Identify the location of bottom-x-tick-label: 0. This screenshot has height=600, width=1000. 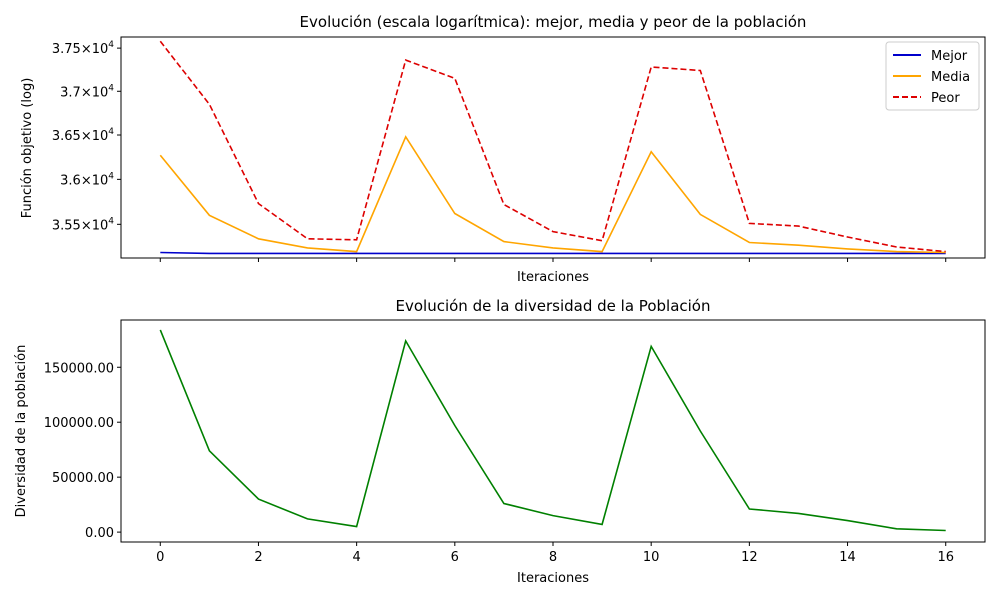
(160, 557).